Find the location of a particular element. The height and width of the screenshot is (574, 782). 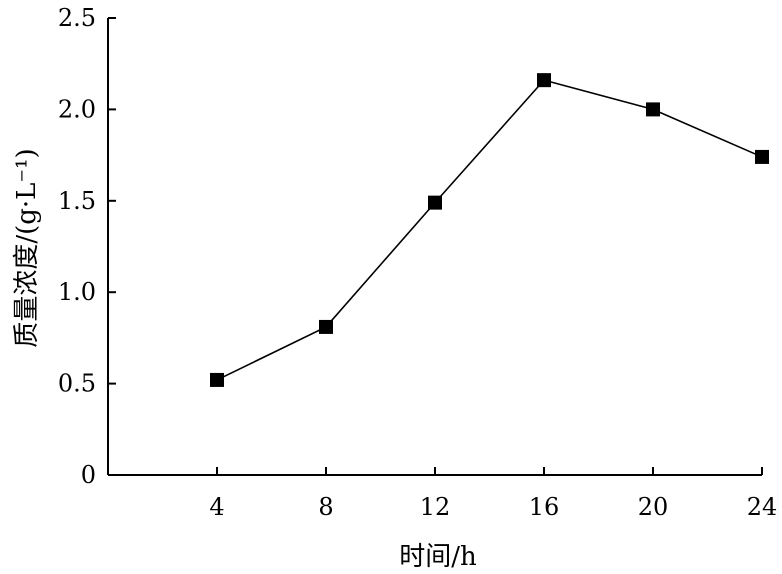

x-tick-label: 8 is located at coordinates (325, 507).